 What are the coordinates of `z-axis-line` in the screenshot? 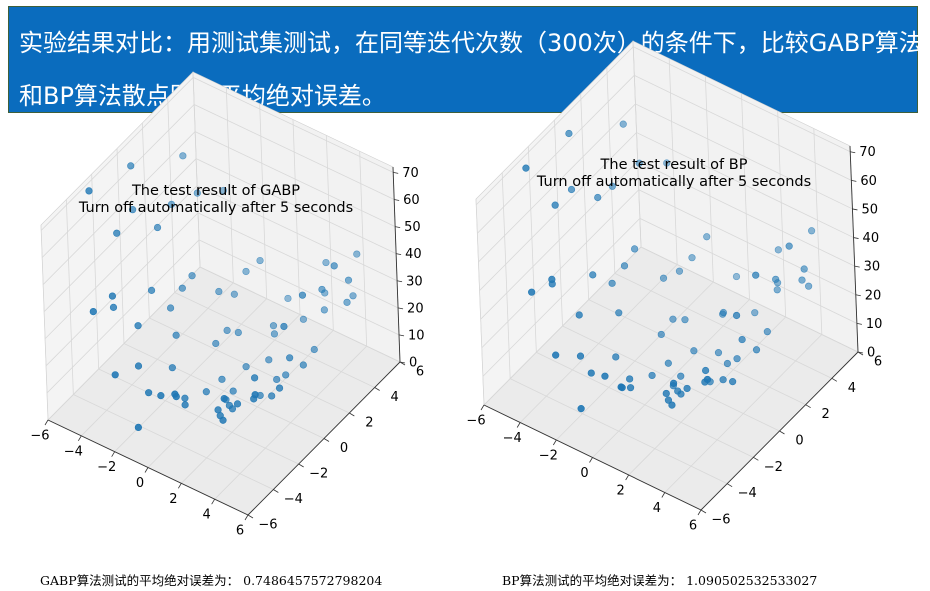 It's located at (854, 249).